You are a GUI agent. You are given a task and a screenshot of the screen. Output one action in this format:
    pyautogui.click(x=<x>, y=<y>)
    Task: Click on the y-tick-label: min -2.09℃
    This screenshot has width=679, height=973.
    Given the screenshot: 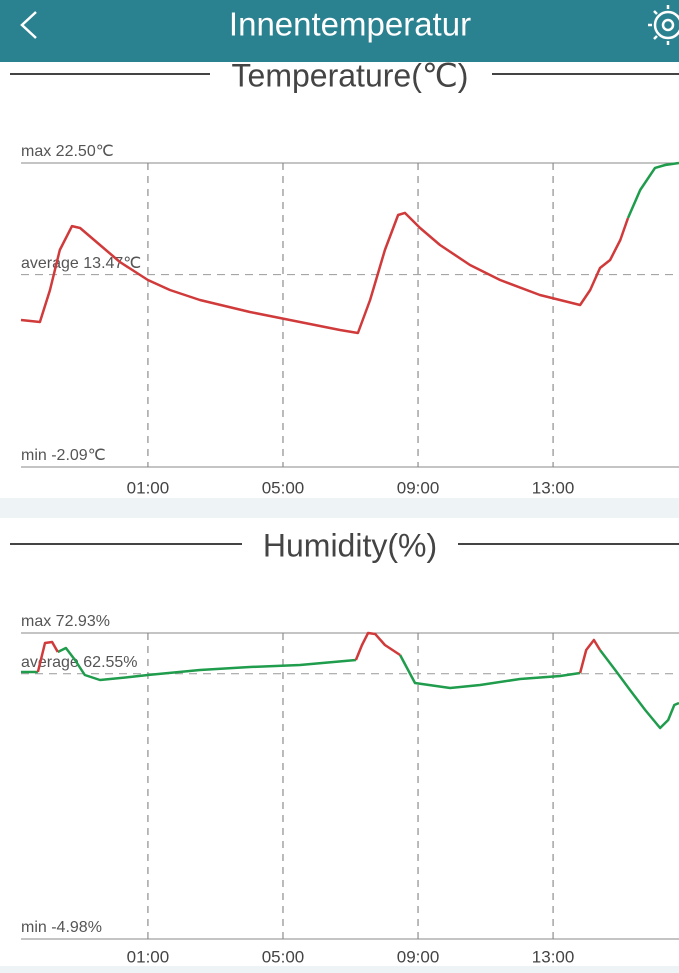 What is the action you would take?
    pyautogui.click(x=63, y=455)
    